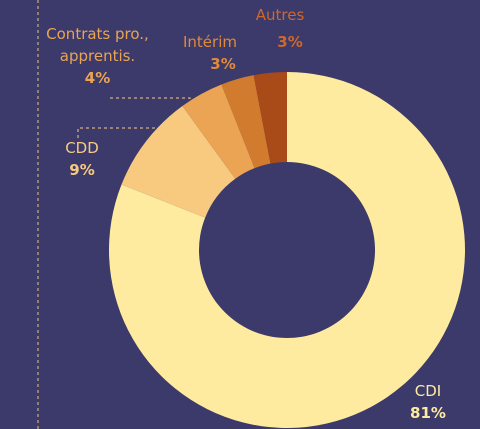 This screenshot has width=480, height=429. Describe the element at coordinates (210, 42) in the screenshot. I see `category-label: Intérim` at that location.